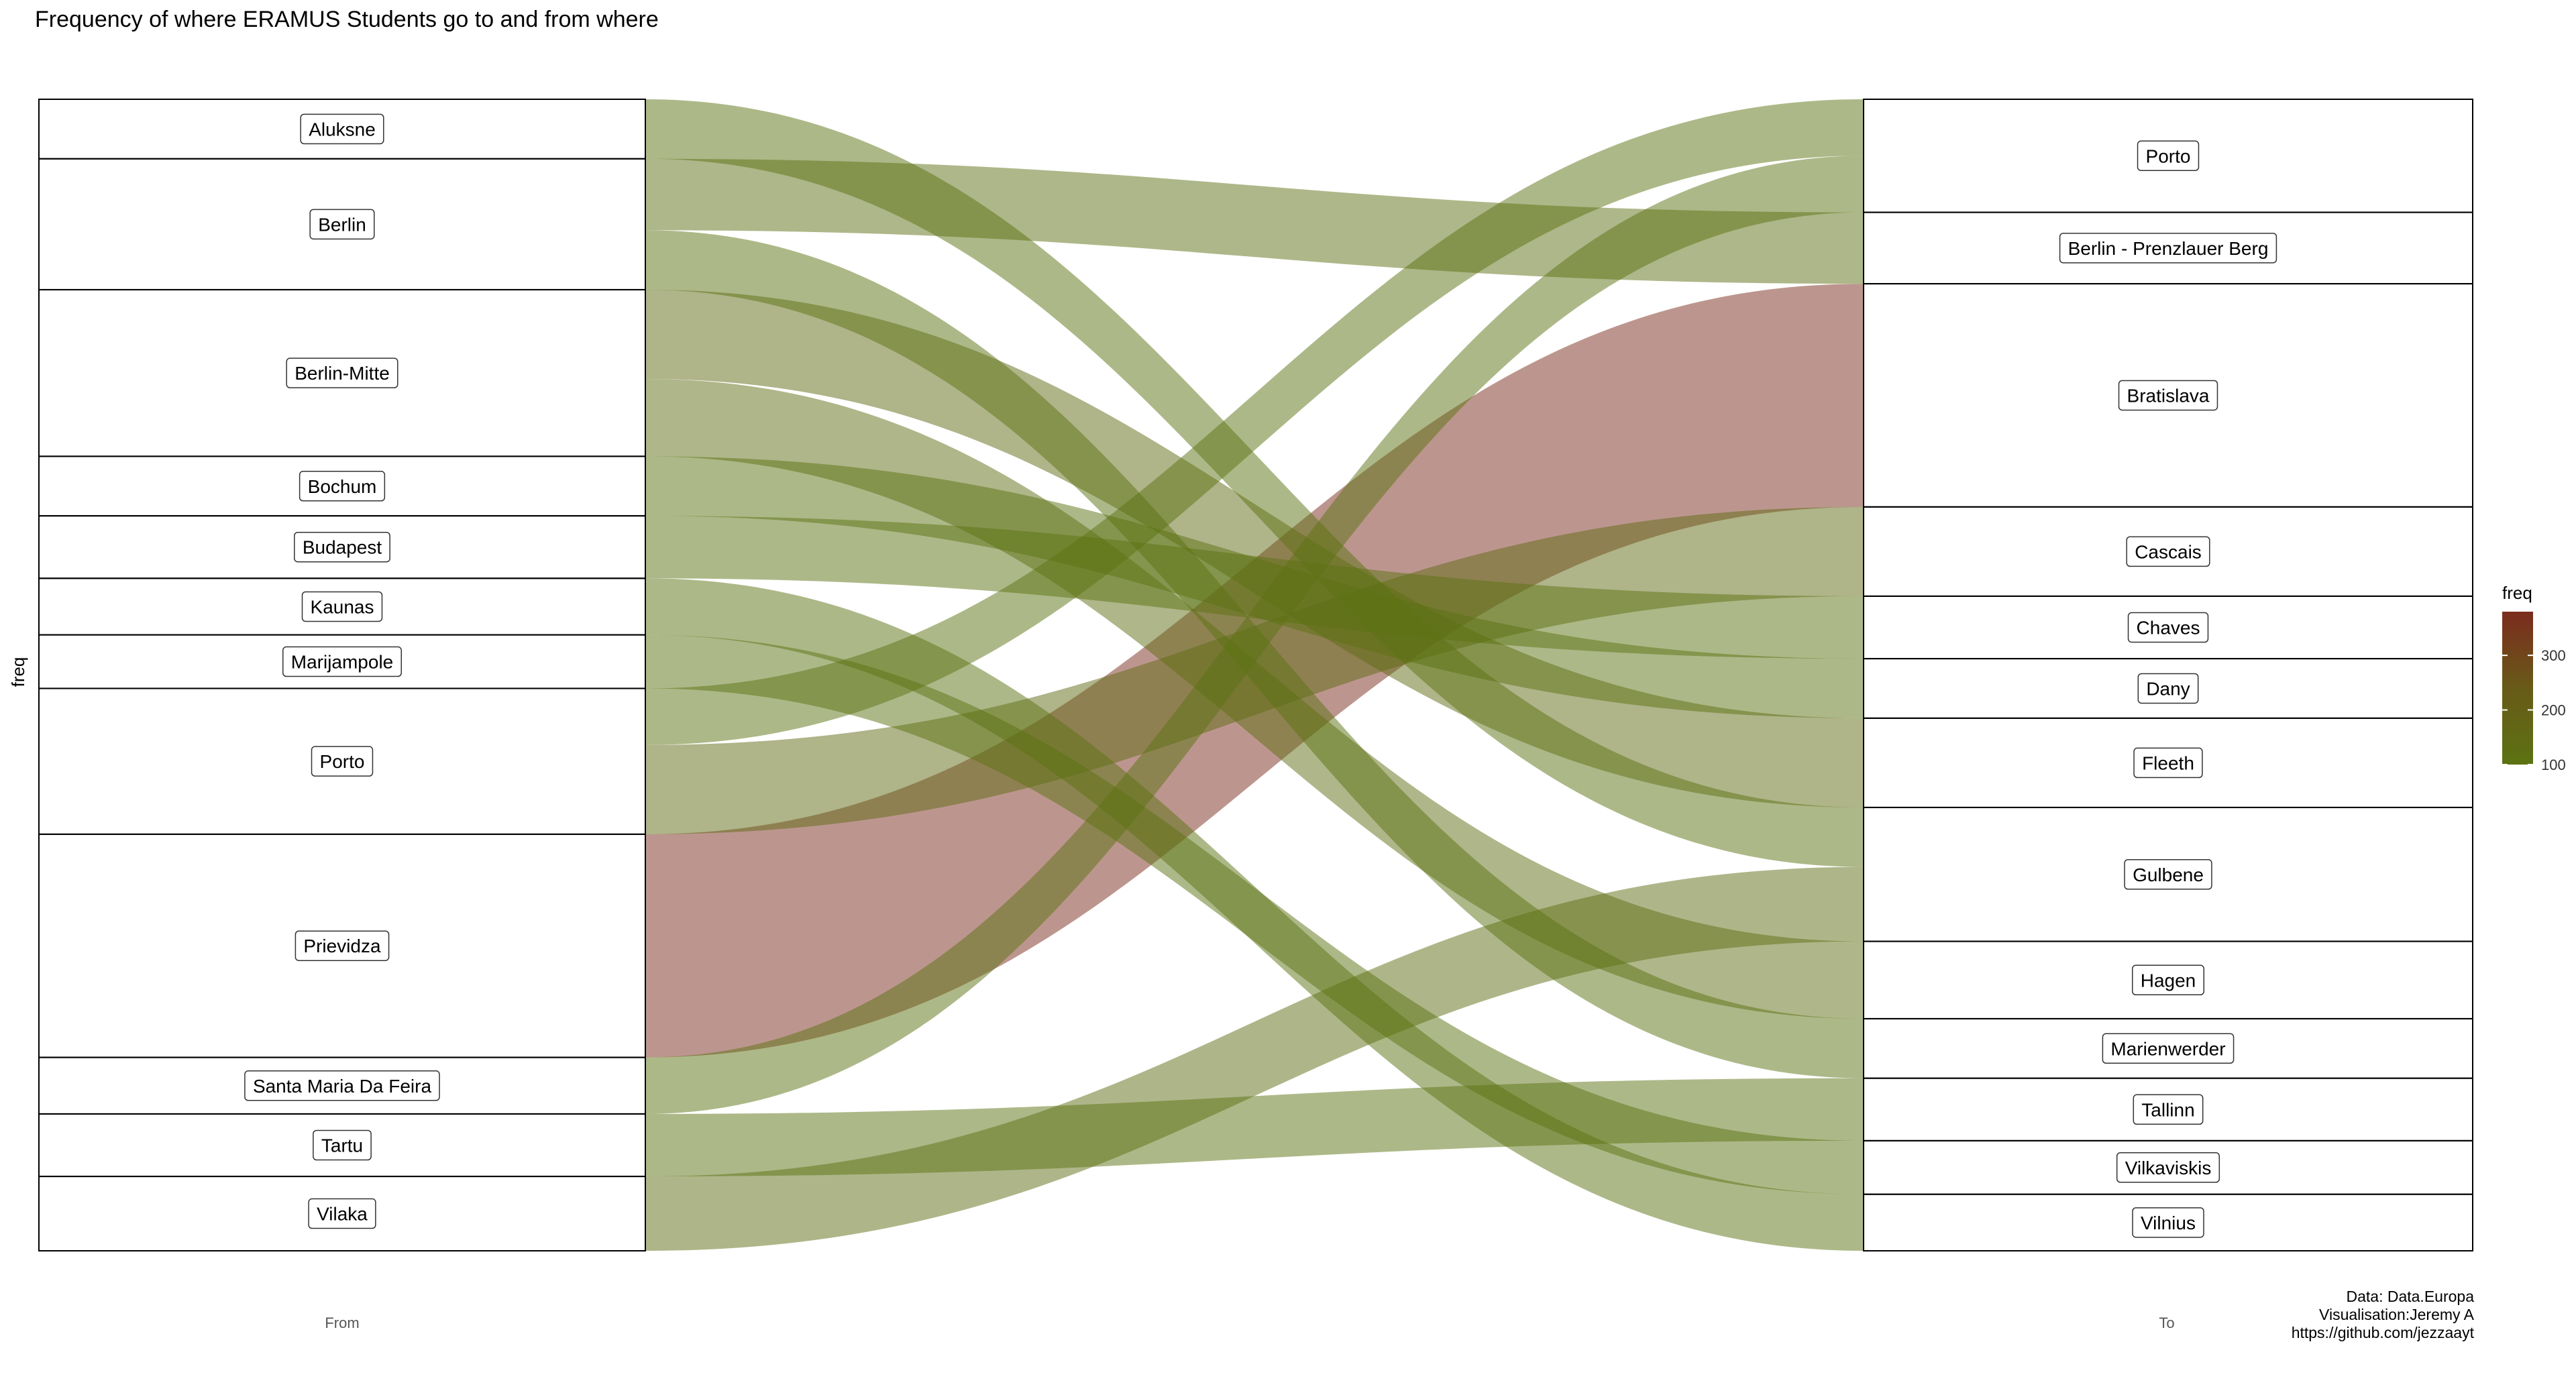 The width and height of the screenshot is (2576, 1395). I want to click on to-node-label: Dany, so click(2168, 688).